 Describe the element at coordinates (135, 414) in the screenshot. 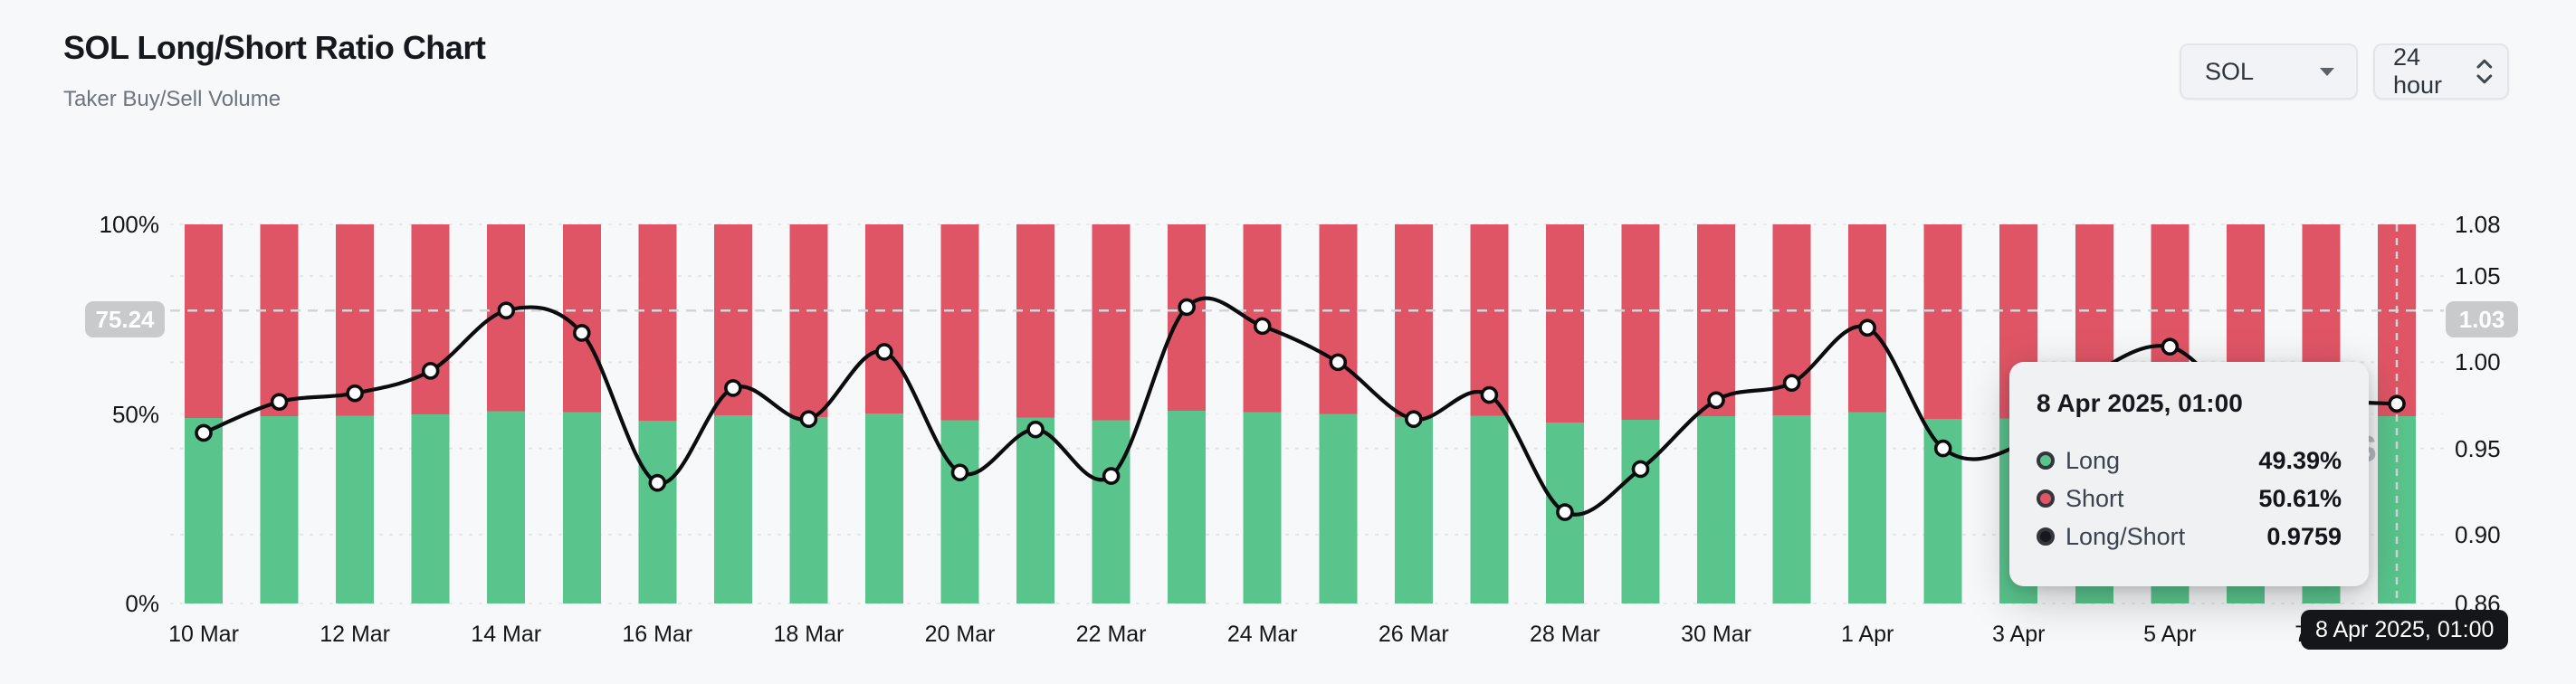

I see `left-axis-tick: 50%` at that location.